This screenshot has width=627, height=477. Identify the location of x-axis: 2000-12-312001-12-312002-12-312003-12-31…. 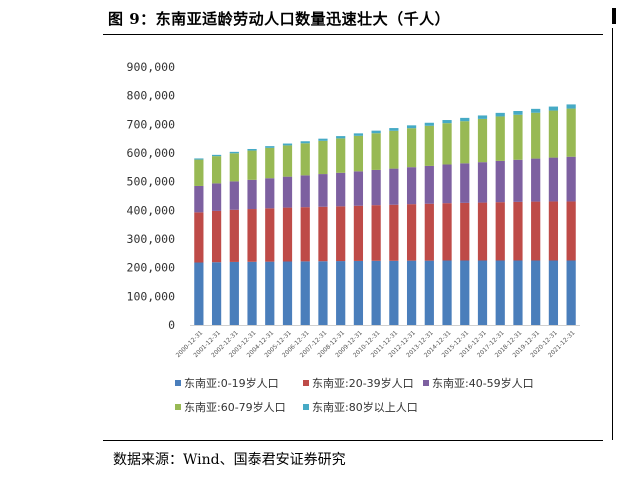
(377, 342).